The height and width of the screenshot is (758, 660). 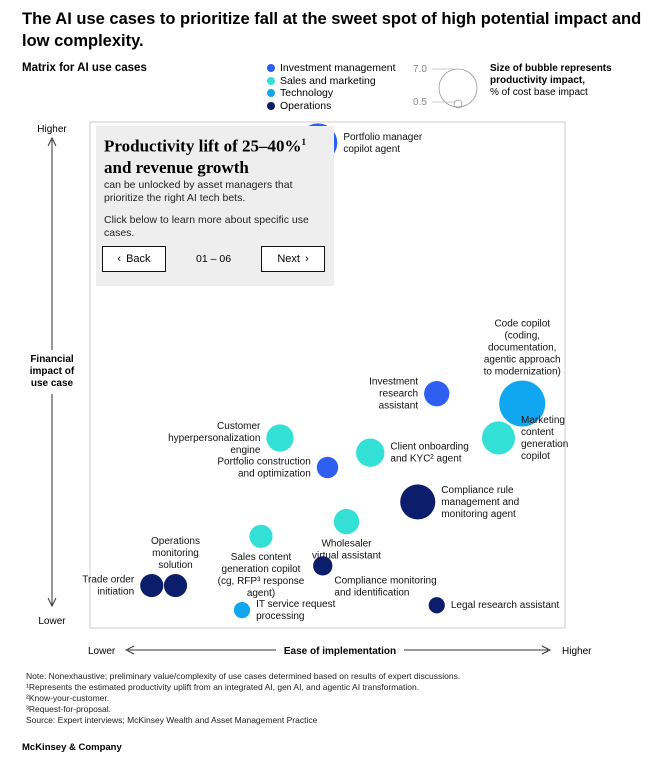 I want to click on x-arrow-left-icon, so click(x=129, y=650).